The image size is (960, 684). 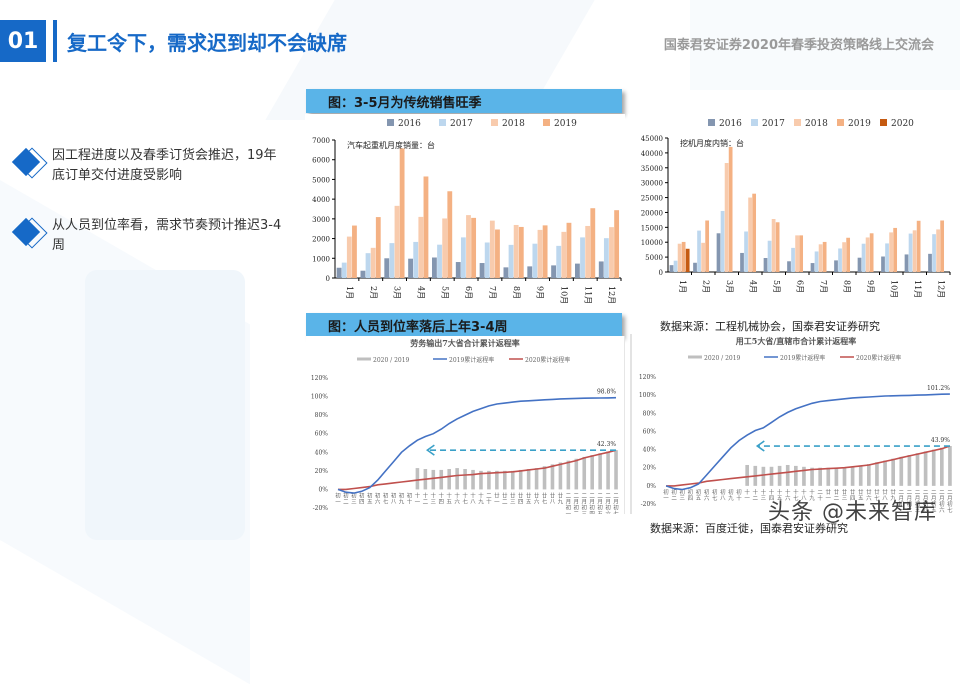 I want to click on svg-text: 100%, so click(x=647, y=395).